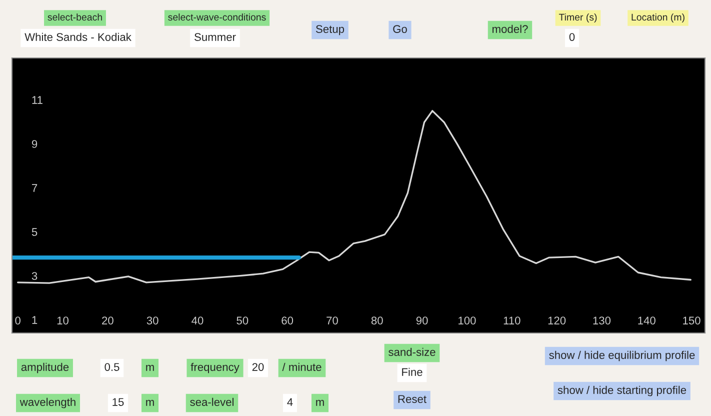  I want to click on text: 0.5, so click(112, 367).